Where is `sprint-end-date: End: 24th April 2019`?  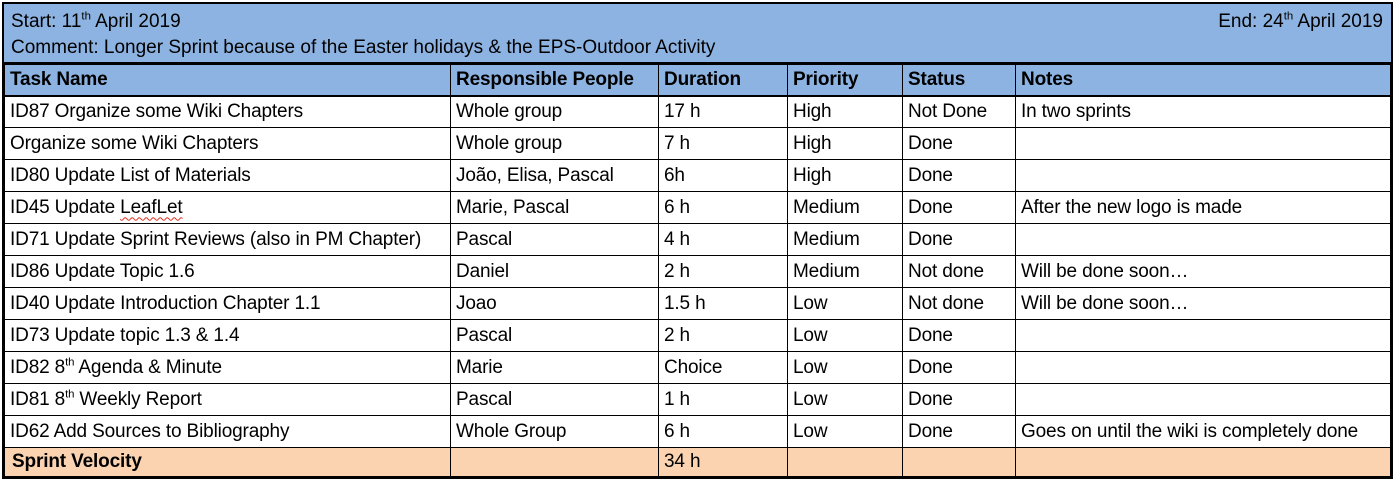 sprint-end-date: End: 24th April 2019 is located at coordinates (1300, 21).